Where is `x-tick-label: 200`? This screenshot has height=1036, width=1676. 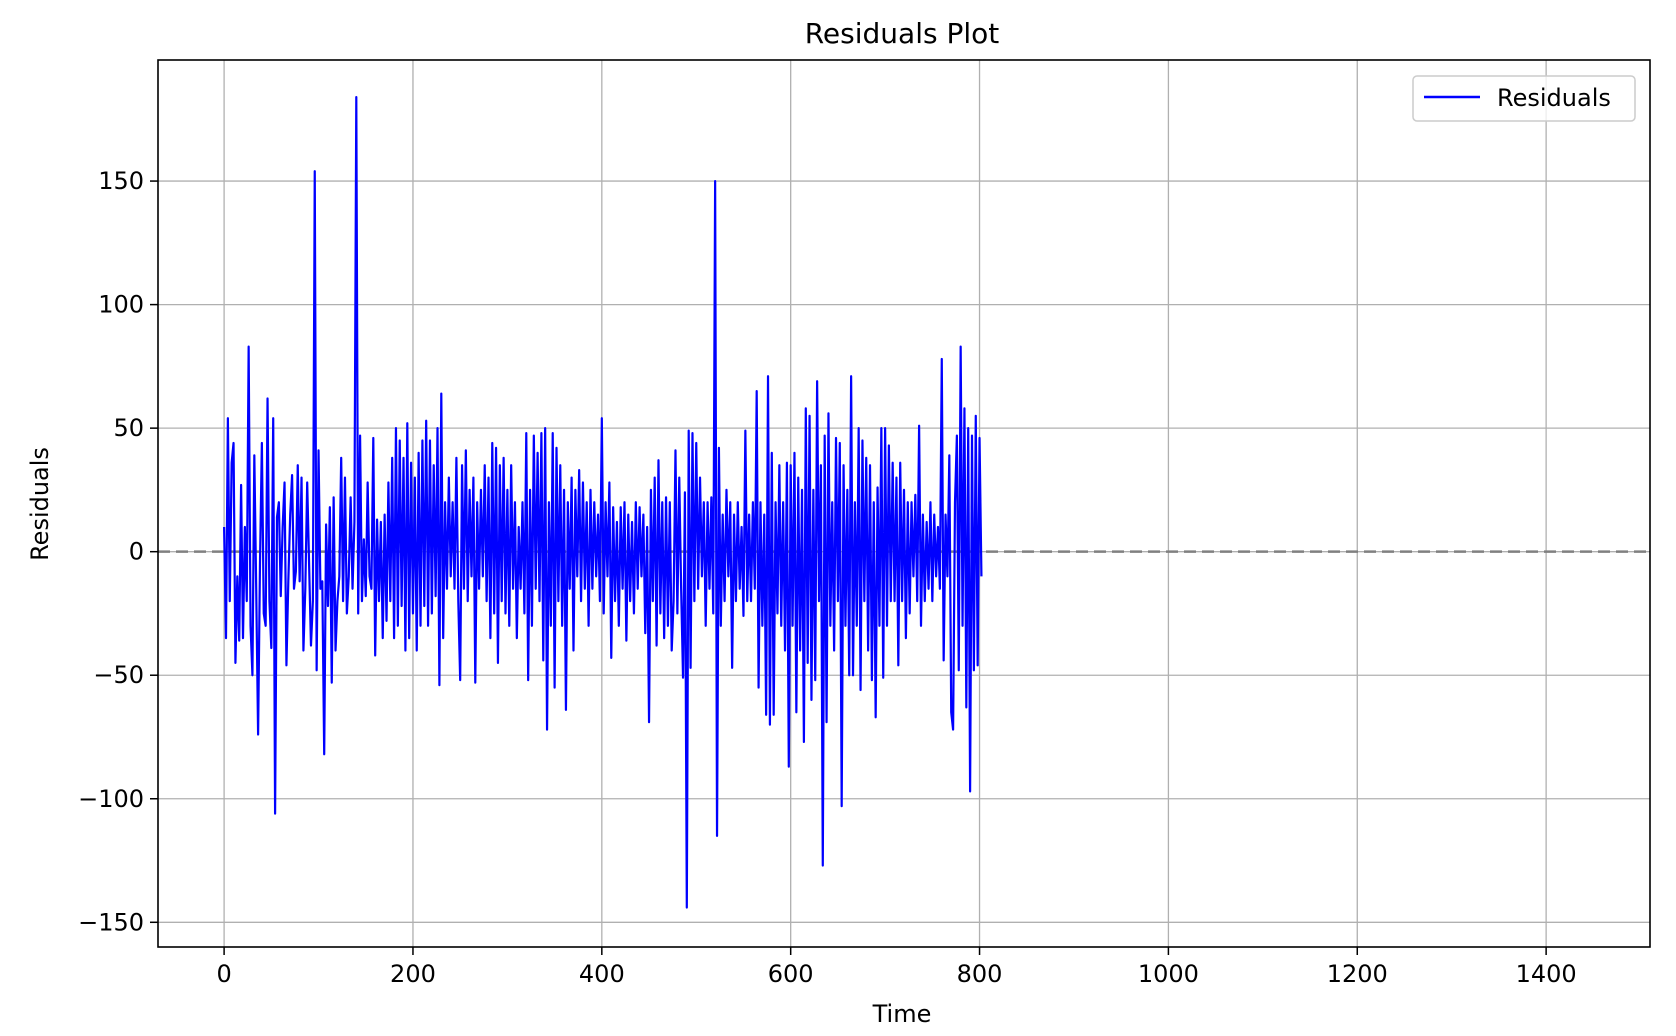
x-tick-label: 200 is located at coordinates (413, 974).